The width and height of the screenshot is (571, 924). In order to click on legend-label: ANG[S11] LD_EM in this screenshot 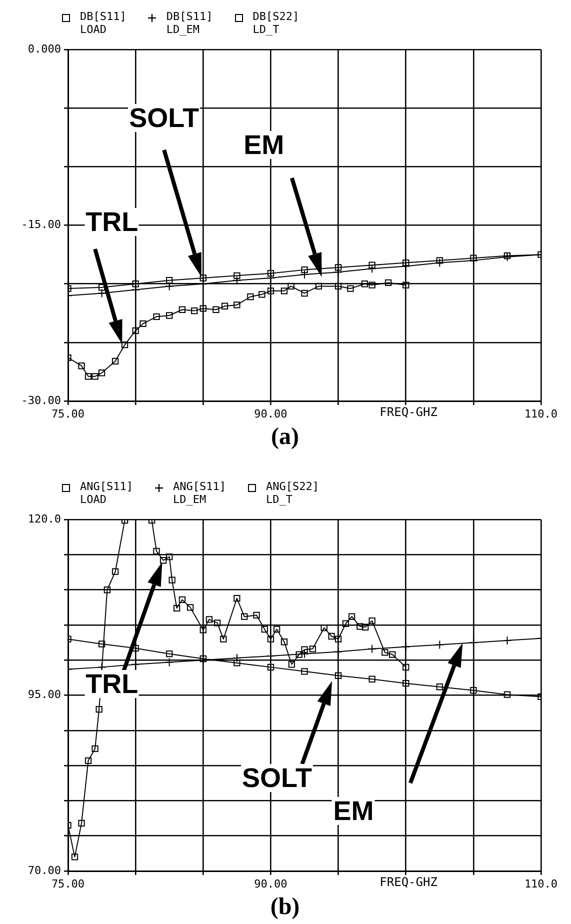, I will do `click(199, 493)`.